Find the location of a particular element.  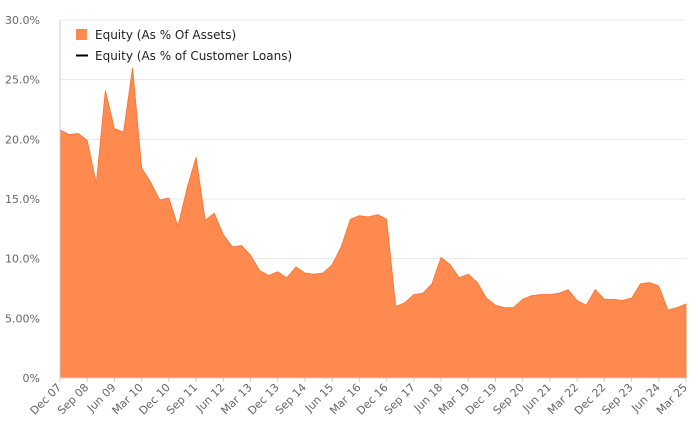

legend-label-equity-loans: Equity (As % of Customer Loans) is located at coordinates (193, 56).